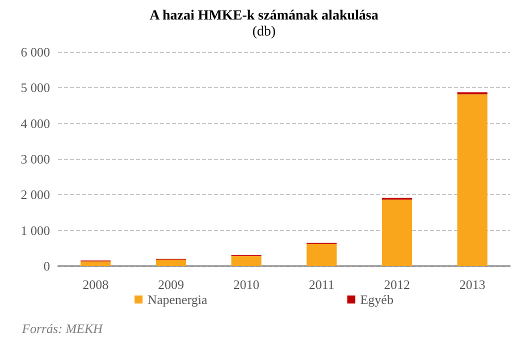  Describe the element at coordinates (171, 284) in the screenshot. I see `x-tick-label: 2009` at that location.